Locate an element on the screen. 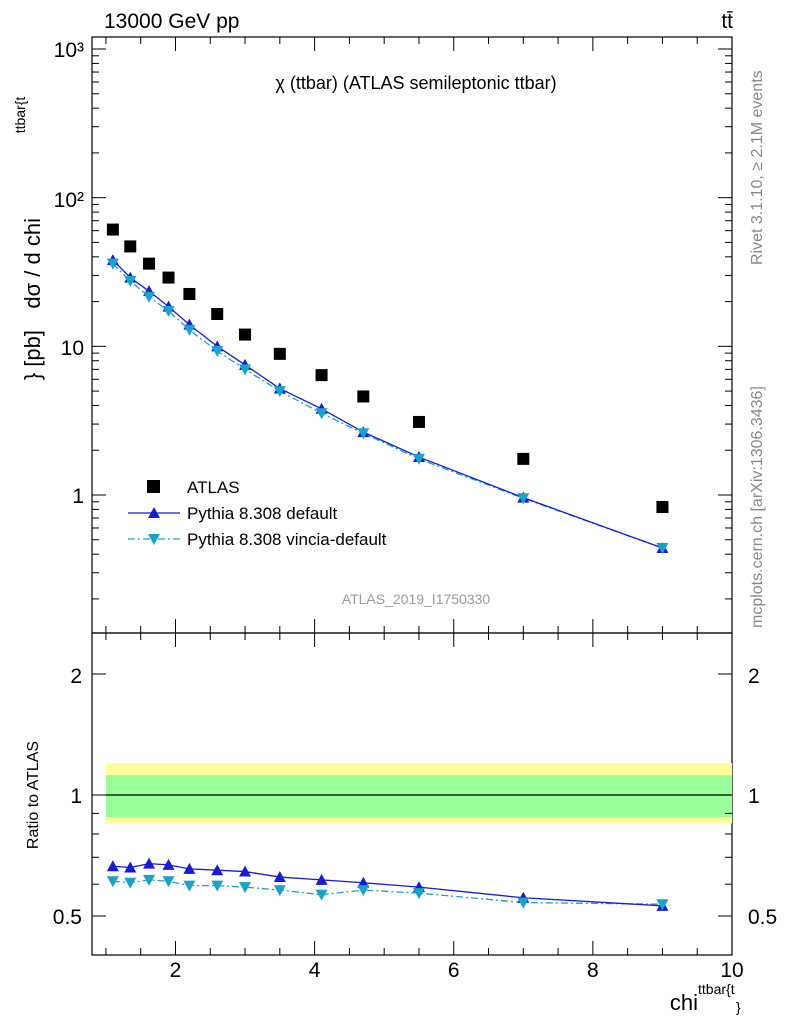 The width and height of the screenshot is (786, 1024). main-y-axis-label: } [pb] is located at coordinates (32, 355).